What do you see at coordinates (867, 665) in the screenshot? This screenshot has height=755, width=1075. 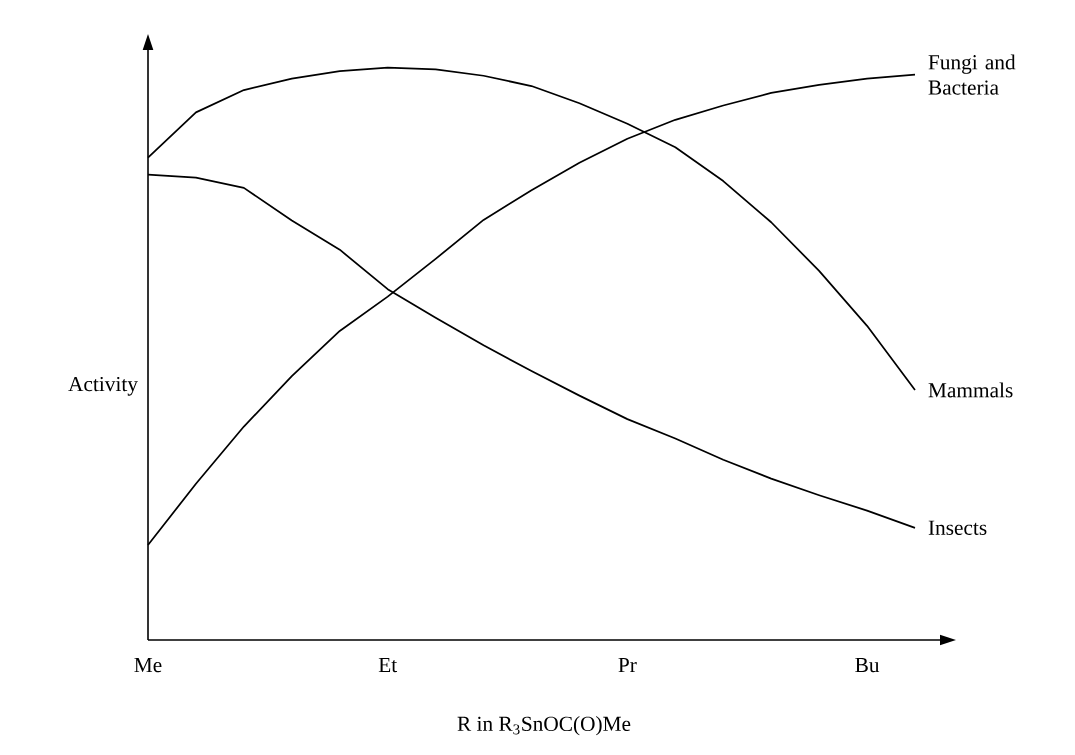 I see `x-tick-label: Bu` at bounding box center [867, 665].